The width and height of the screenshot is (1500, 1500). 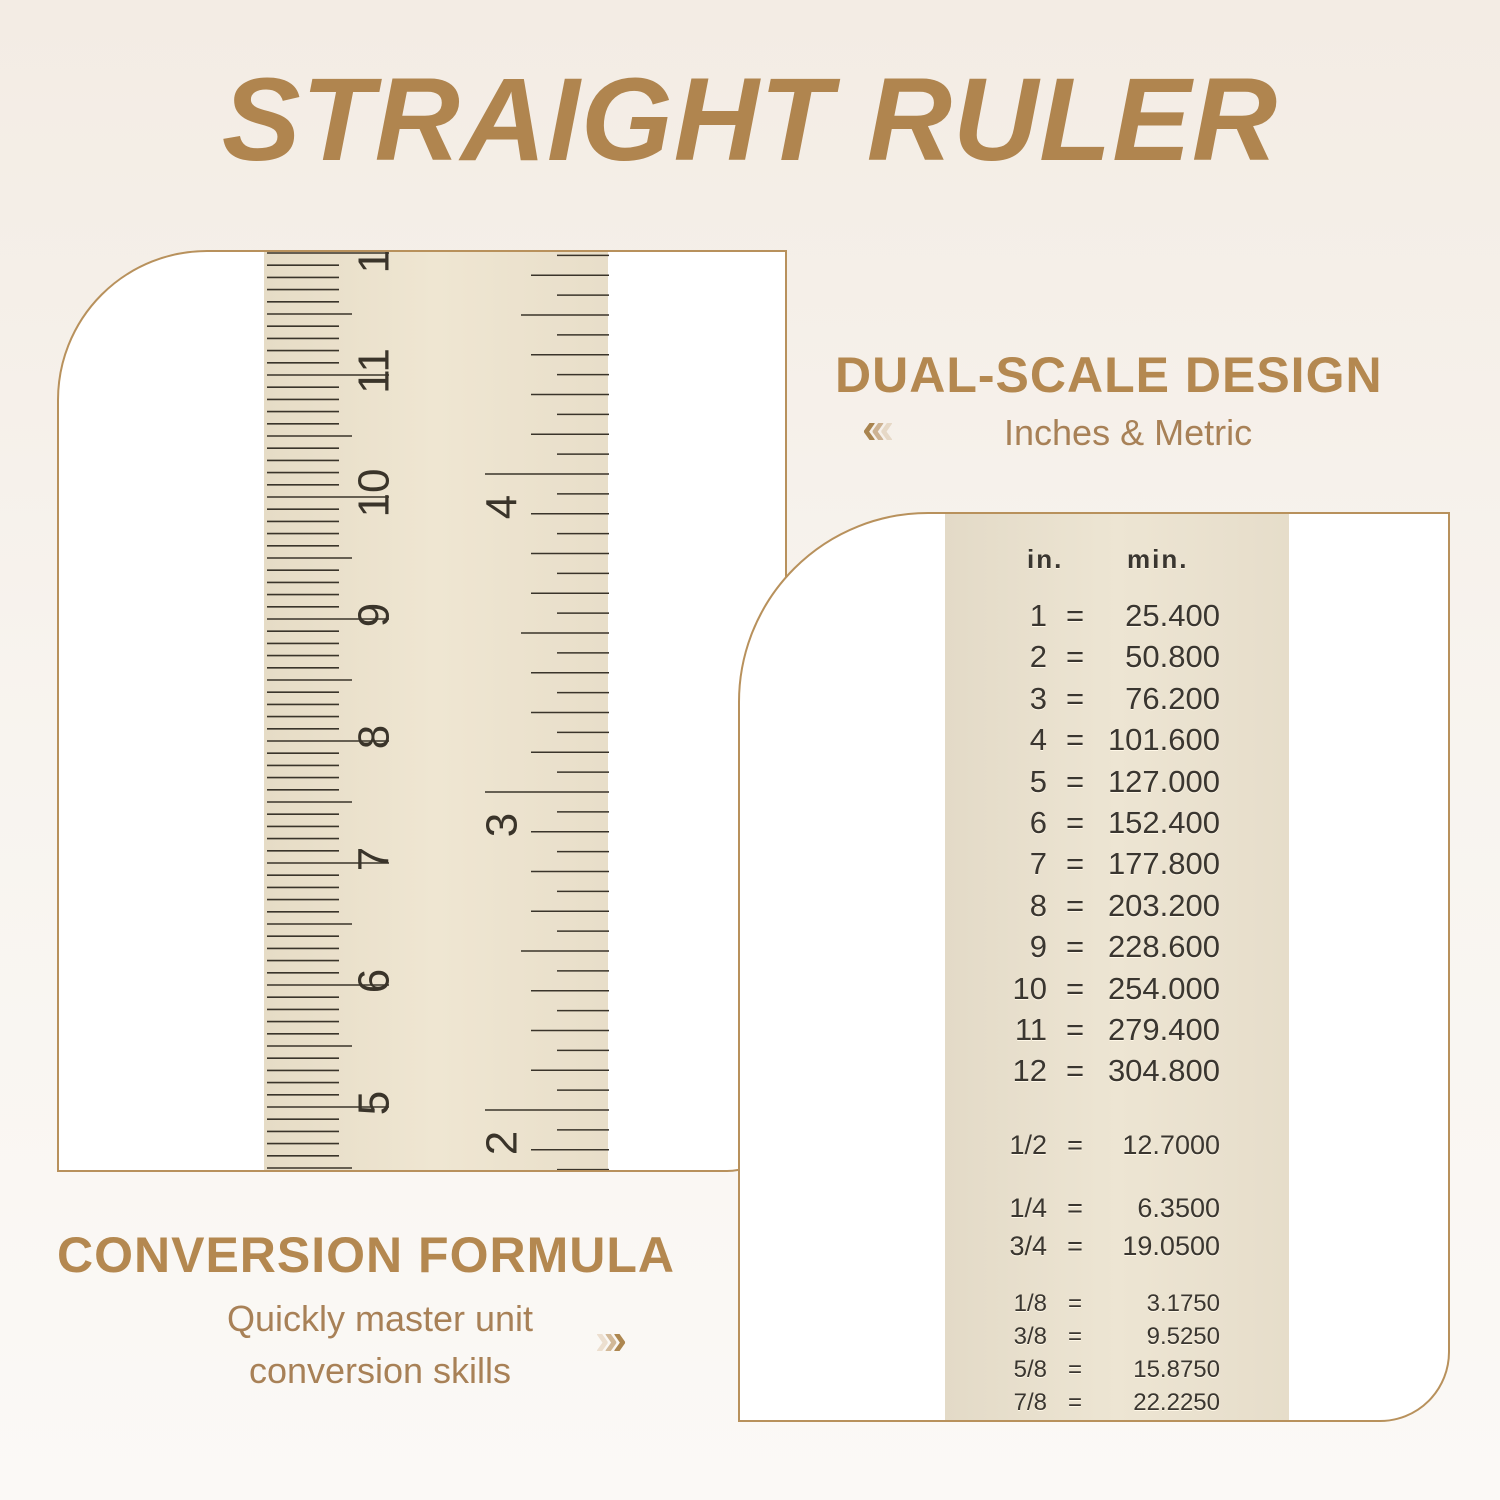 I want to click on inch-label: 4, so click(x=502, y=507).